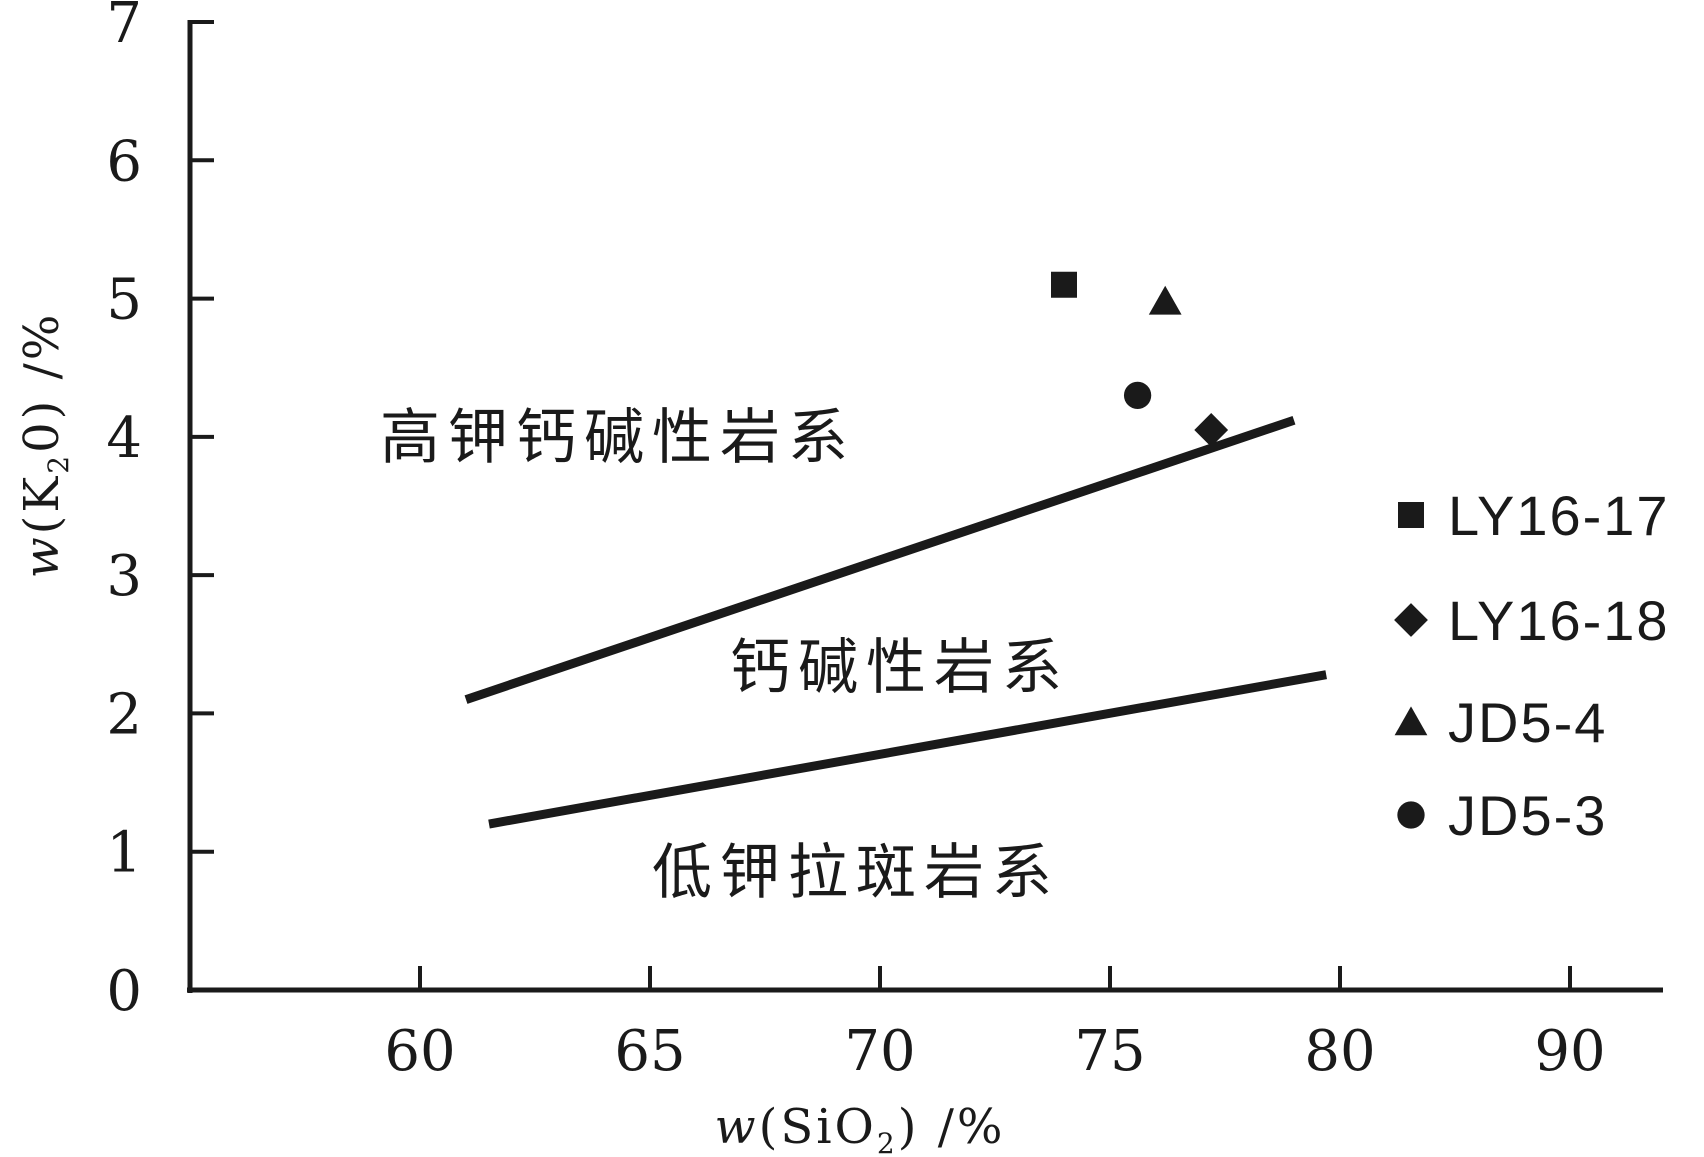 The width and height of the screenshot is (1704, 1157). What do you see at coordinates (419, 1051) in the screenshot?
I see `x-tick-label: 60` at bounding box center [419, 1051].